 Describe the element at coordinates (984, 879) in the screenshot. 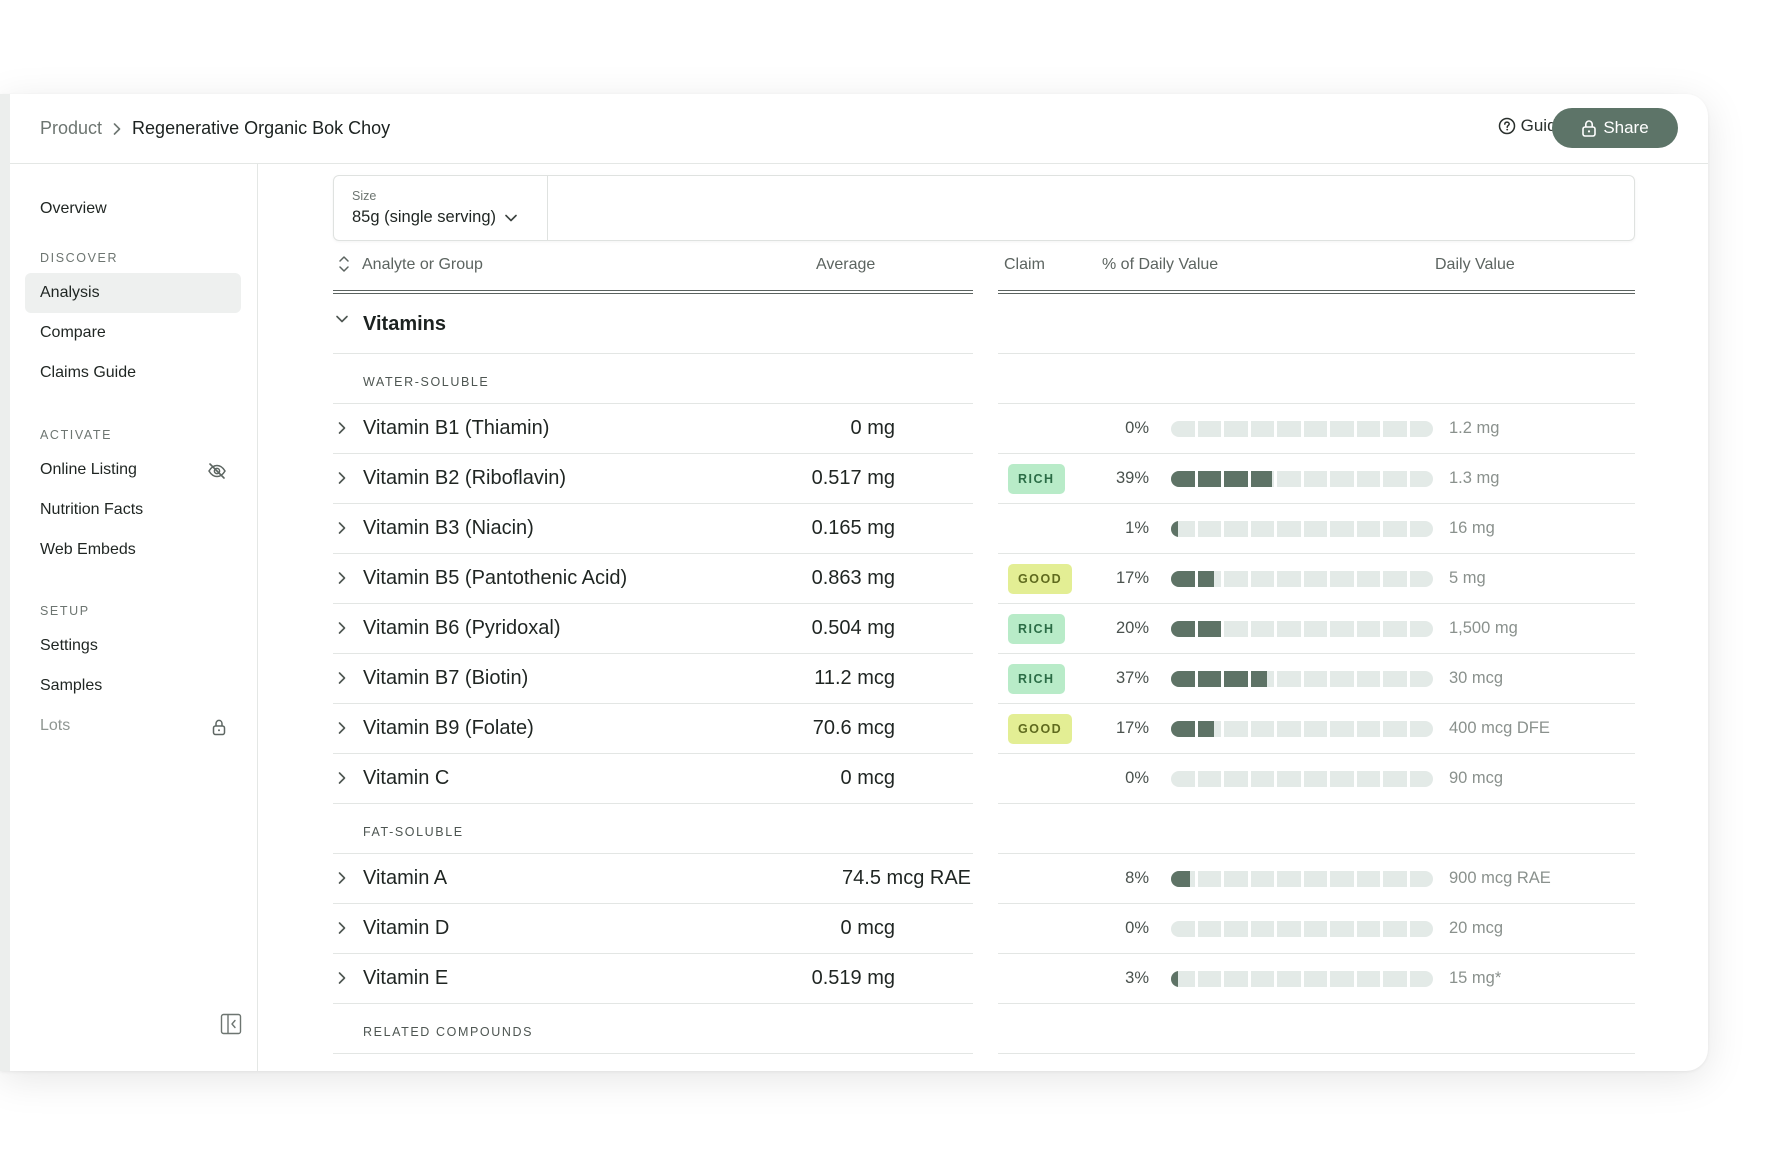

I see `table-row: Vitamin A 74.5 mcg RAE 8% 900 mcg RAE` at that location.